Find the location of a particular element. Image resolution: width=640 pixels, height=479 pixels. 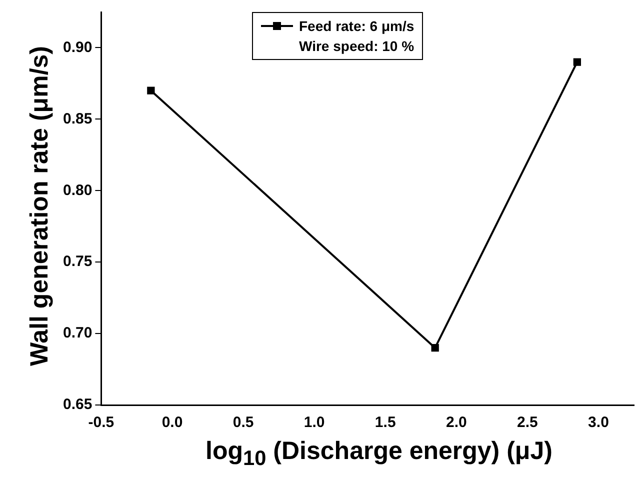

annotation: Wire speed: 10 % is located at coordinates (356, 46).